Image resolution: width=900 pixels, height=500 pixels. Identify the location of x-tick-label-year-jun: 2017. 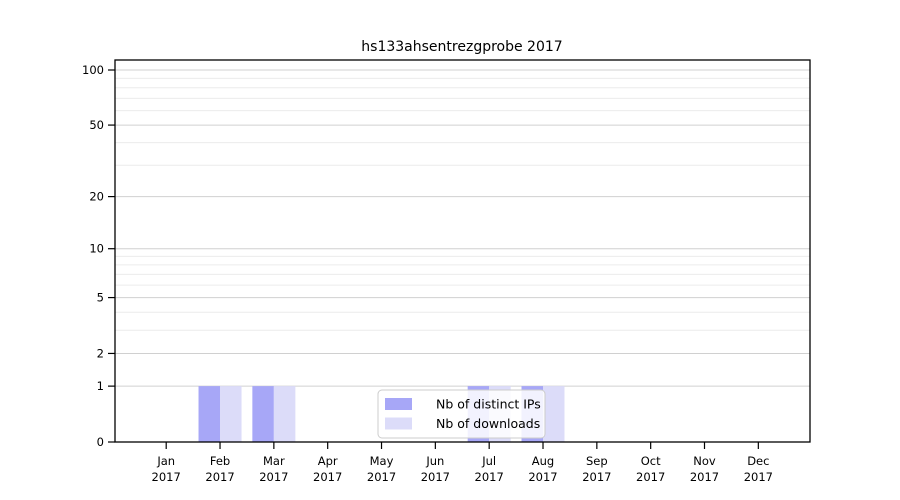
(435, 477).